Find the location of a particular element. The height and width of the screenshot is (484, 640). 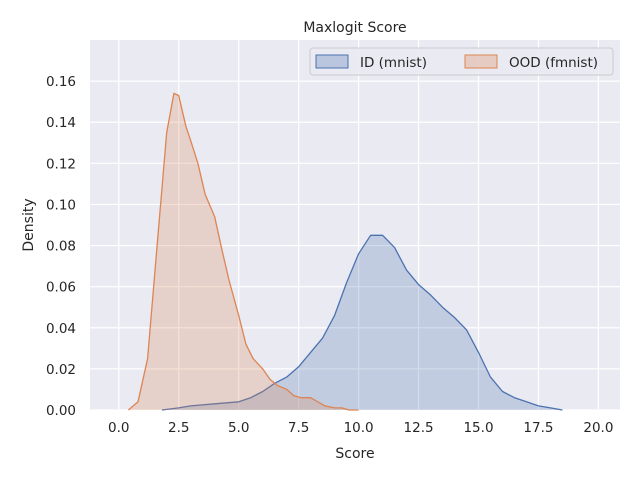

legend: ID (mnist) OOD (fmnist) is located at coordinates (461, 61).